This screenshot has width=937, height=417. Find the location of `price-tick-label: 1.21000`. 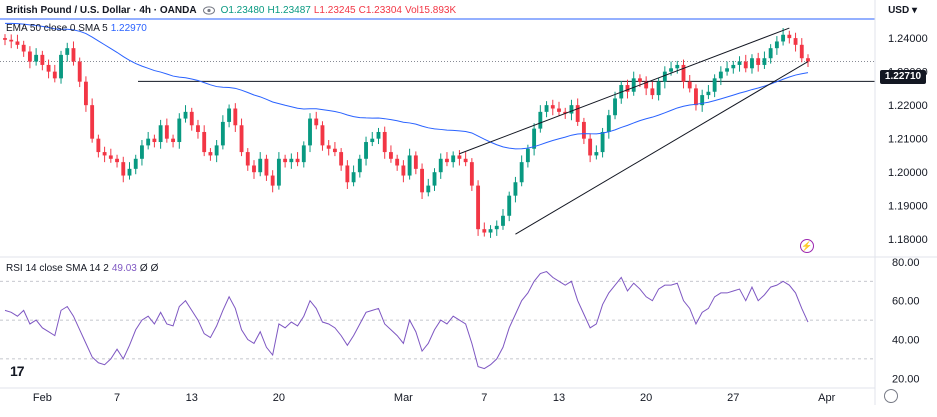

price-tick-label: 1.21000 is located at coordinates (908, 140).